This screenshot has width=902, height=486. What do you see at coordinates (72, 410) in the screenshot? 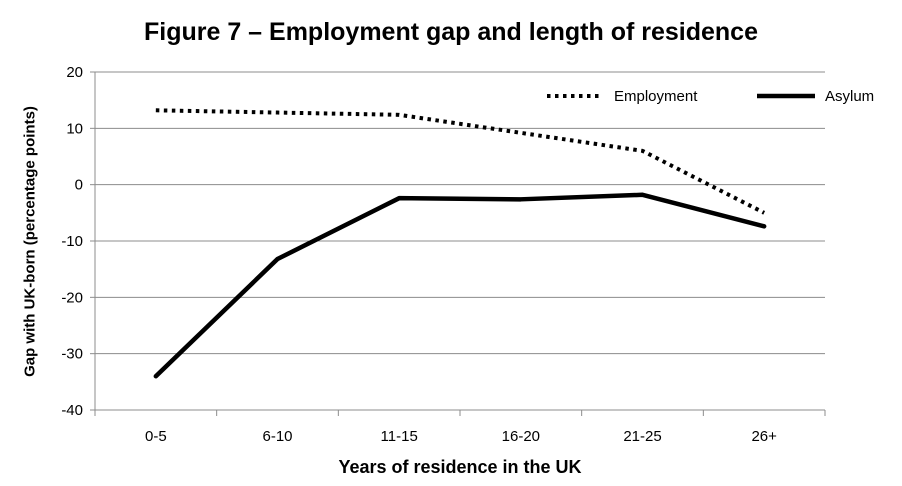
I see `y-tick-label: -40` at bounding box center [72, 410].